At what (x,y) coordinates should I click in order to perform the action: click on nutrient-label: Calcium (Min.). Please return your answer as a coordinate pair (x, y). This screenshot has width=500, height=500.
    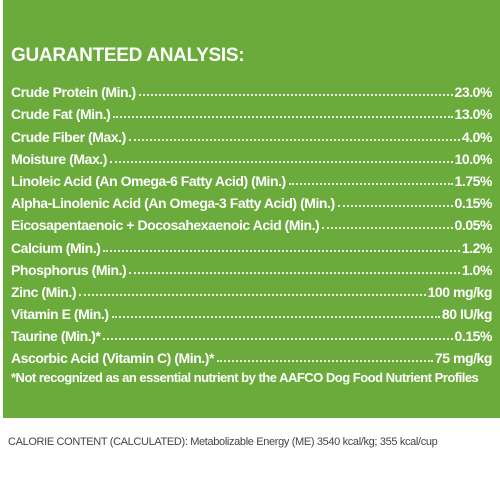
    Looking at the image, I should click on (56, 247).